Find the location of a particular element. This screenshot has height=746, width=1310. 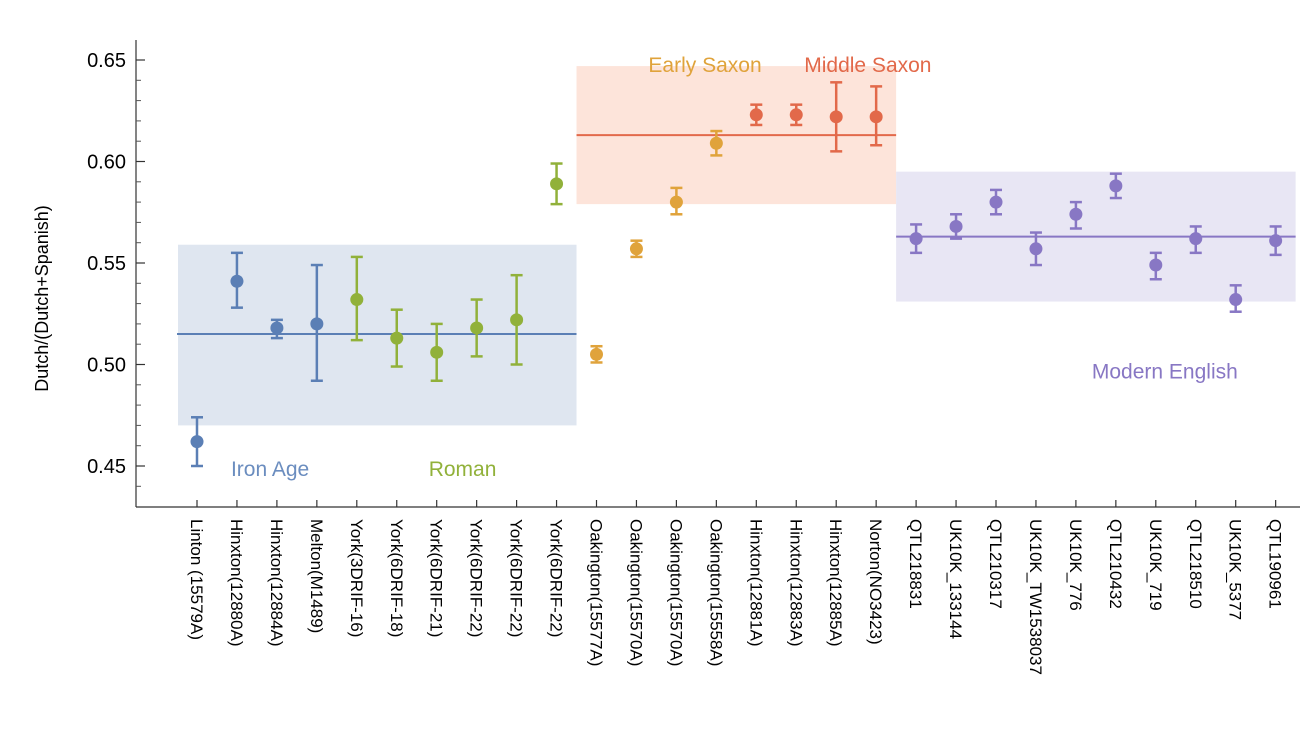

x-tick-label: Hinxton(12880A) is located at coordinates (236, 583).